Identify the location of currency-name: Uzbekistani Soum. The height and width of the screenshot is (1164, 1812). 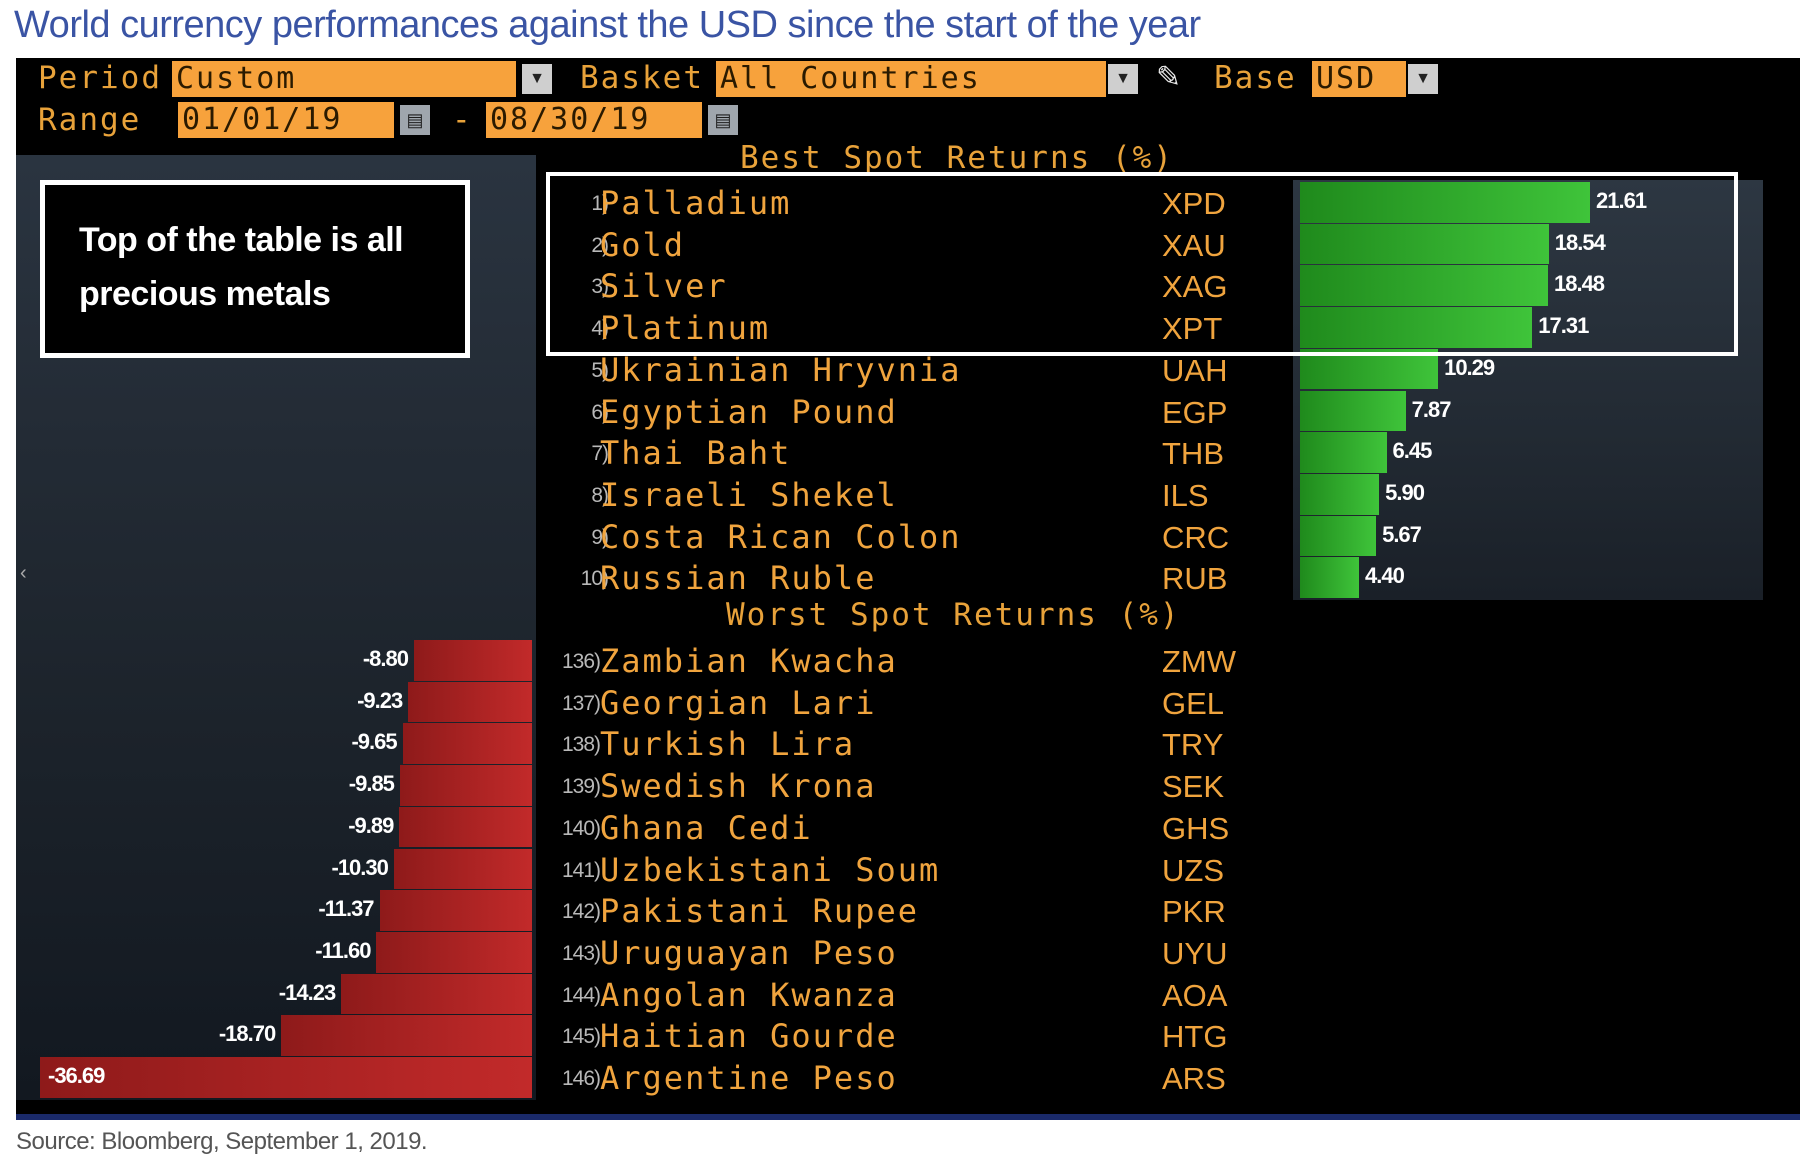
(770, 869).